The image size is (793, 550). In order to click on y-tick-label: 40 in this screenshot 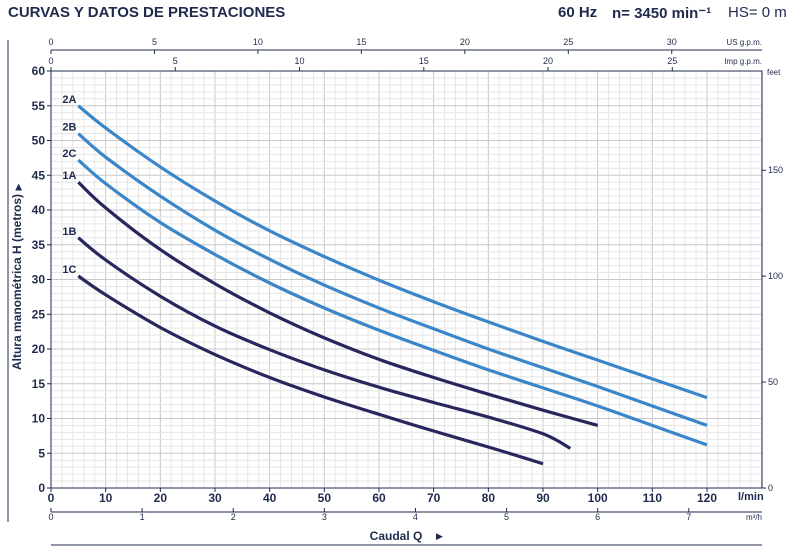, I will do `click(39, 210)`.